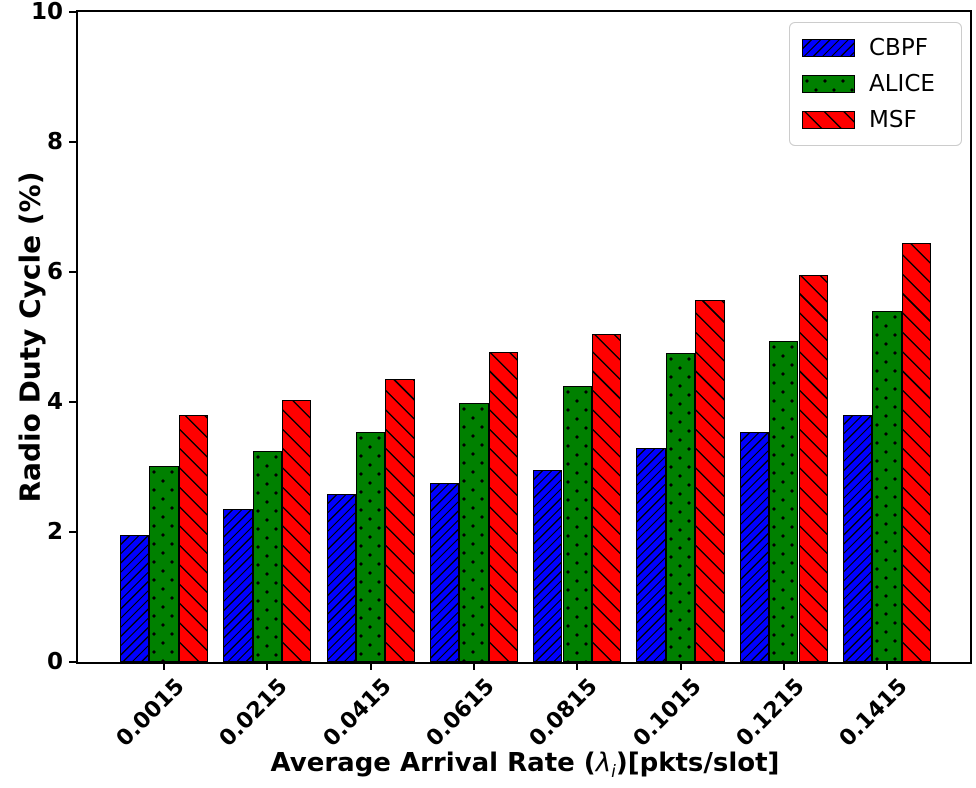 The width and height of the screenshot is (976, 788). Describe the element at coordinates (54, 402) in the screenshot. I see `y-tick-label: 4` at that location.